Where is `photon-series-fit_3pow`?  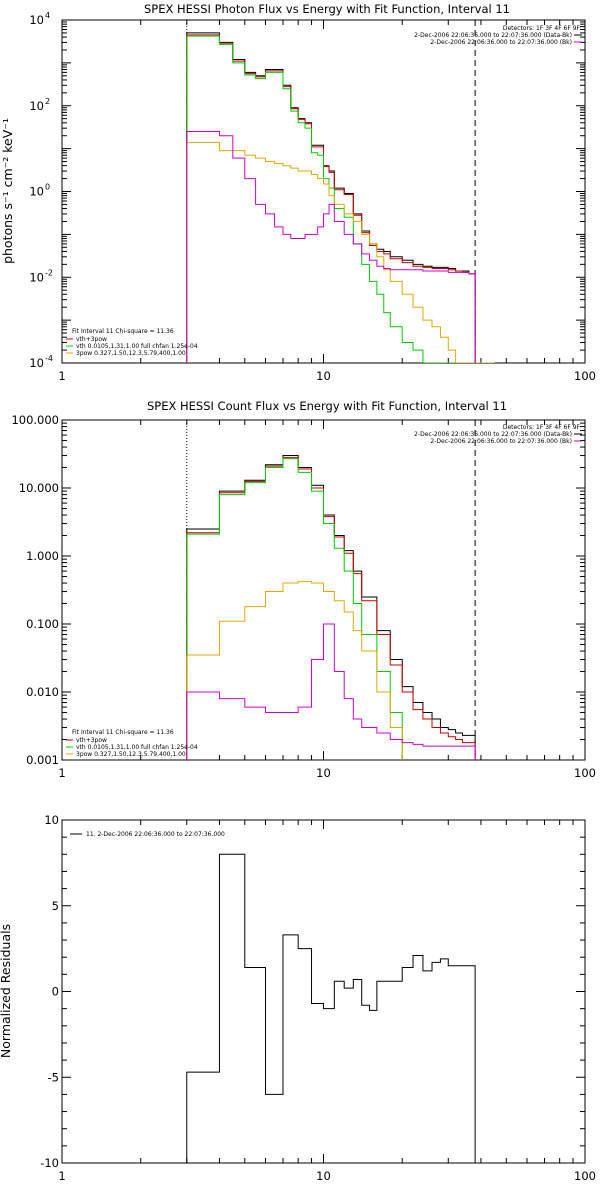 photon-series-fit_3pow is located at coordinates (340, 252).